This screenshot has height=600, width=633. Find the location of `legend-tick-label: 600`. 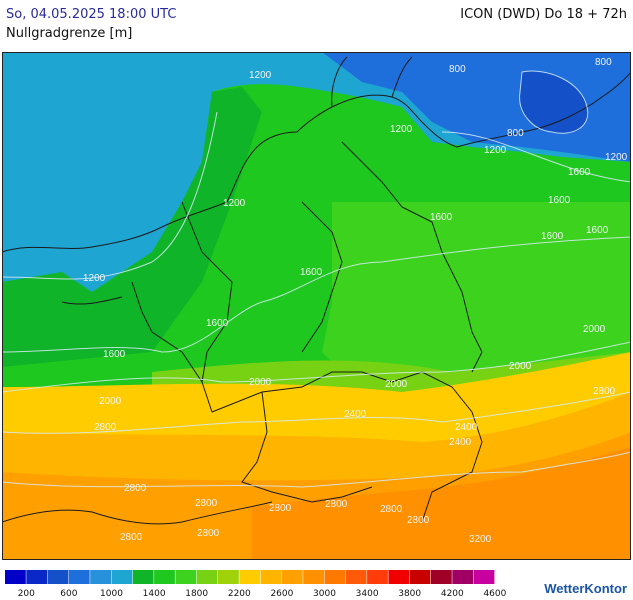

legend-tick-label: 600 is located at coordinates (68, 594).